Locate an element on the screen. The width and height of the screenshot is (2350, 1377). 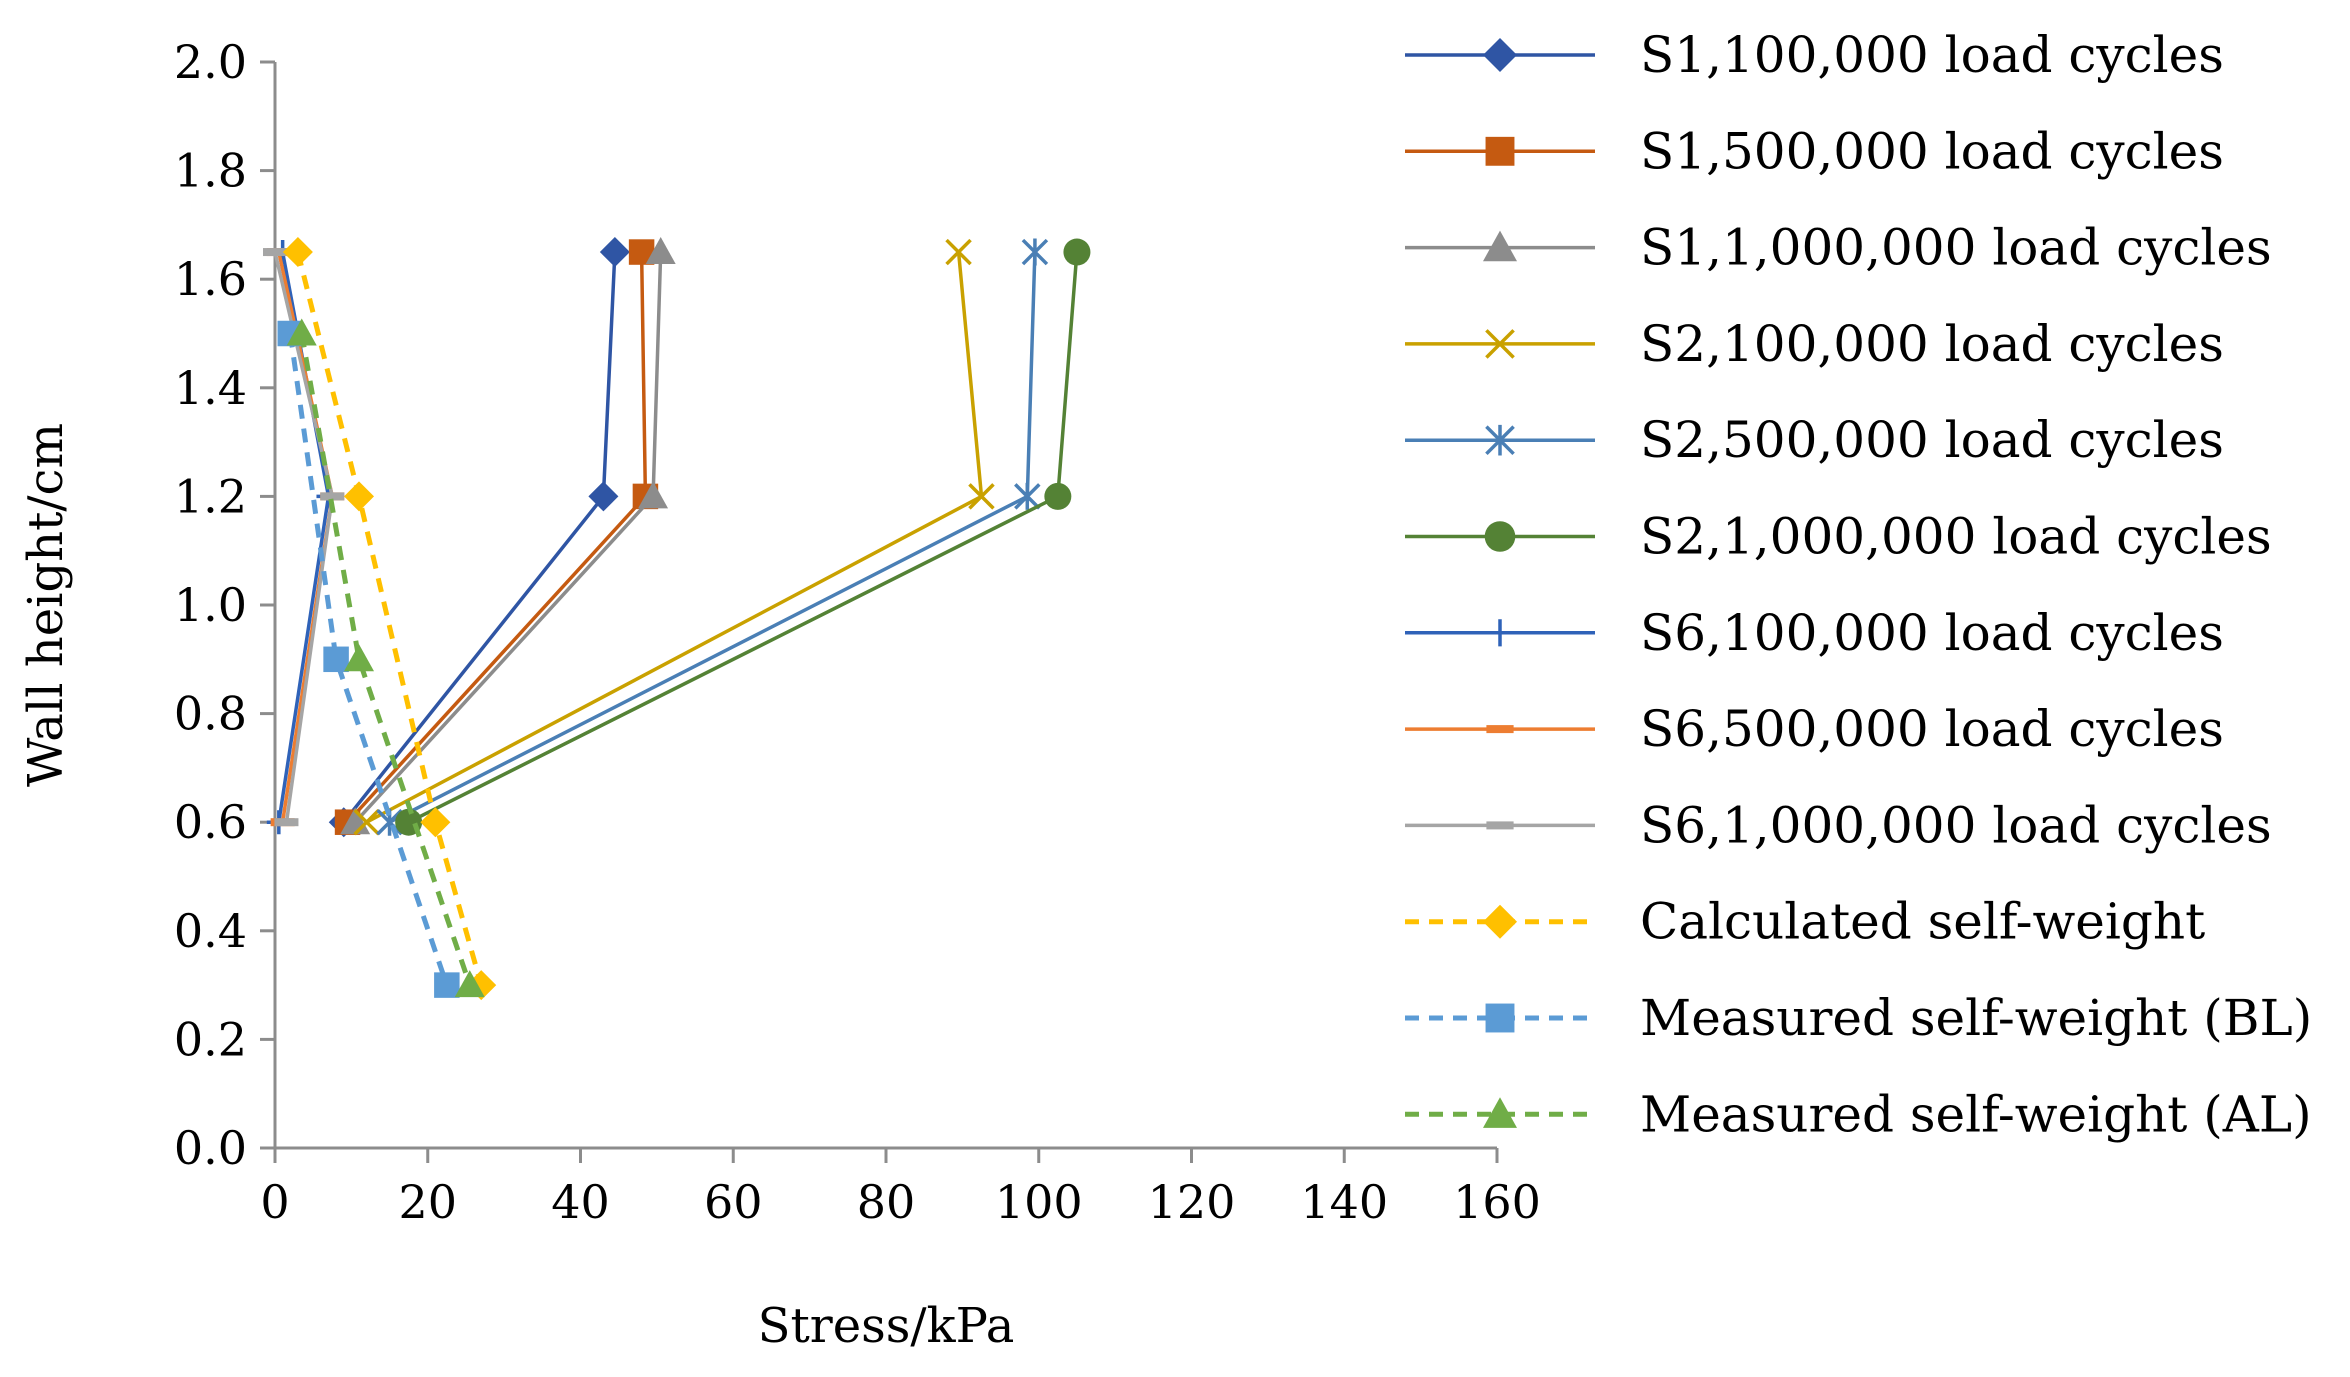
y-tick-label: 1.0 is located at coordinates (210, 605).